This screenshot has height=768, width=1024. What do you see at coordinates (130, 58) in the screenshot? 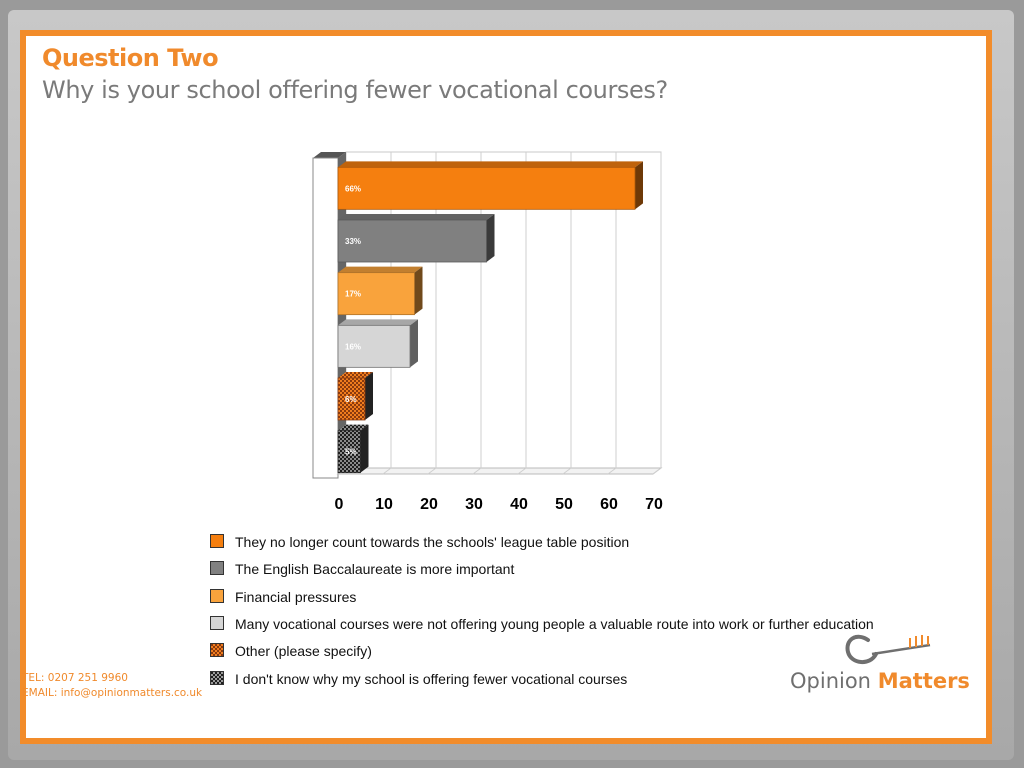
I see `question-label: Question Two` at bounding box center [130, 58].